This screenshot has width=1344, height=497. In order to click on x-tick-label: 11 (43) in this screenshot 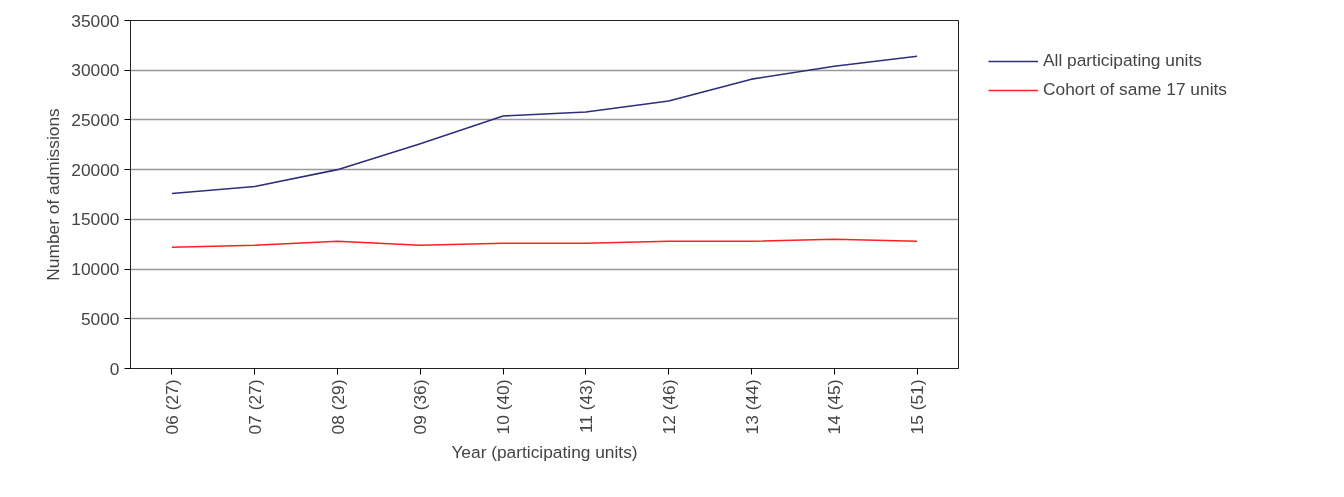, I will do `click(585, 406)`.